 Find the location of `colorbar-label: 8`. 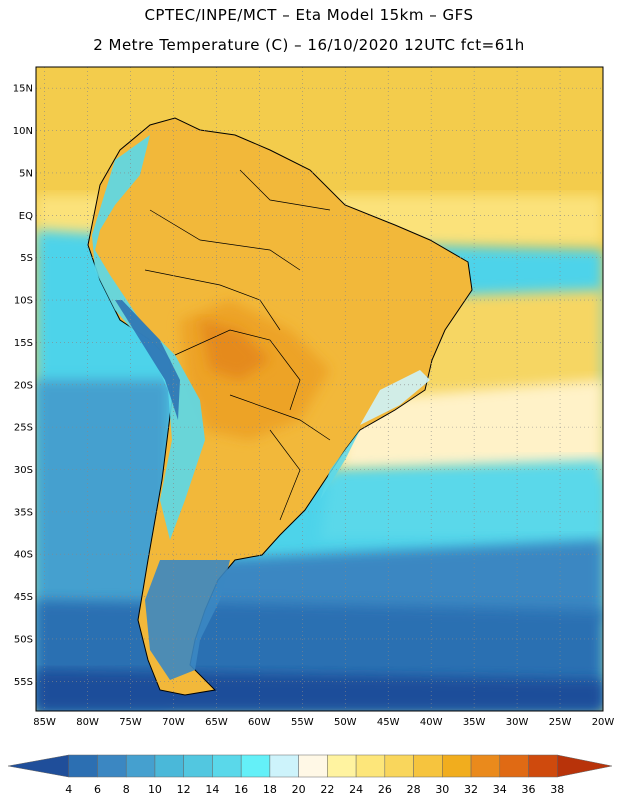

colorbar-label: 8 is located at coordinates (126, 789).